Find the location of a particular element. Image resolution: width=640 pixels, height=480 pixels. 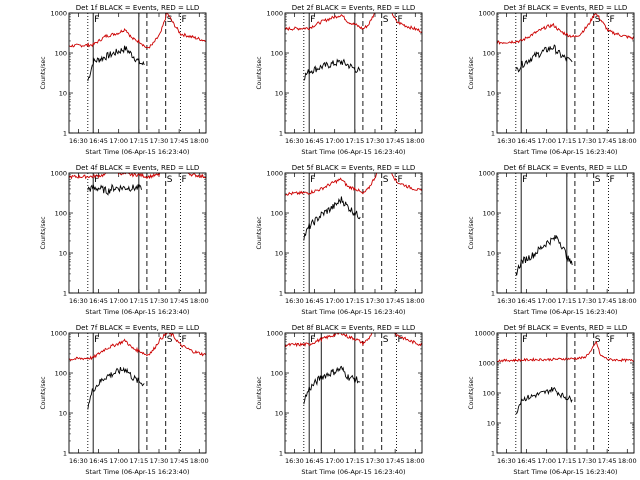

chart-title: Det 5f BLACK = Events, RED = LLD is located at coordinates (353, 168).